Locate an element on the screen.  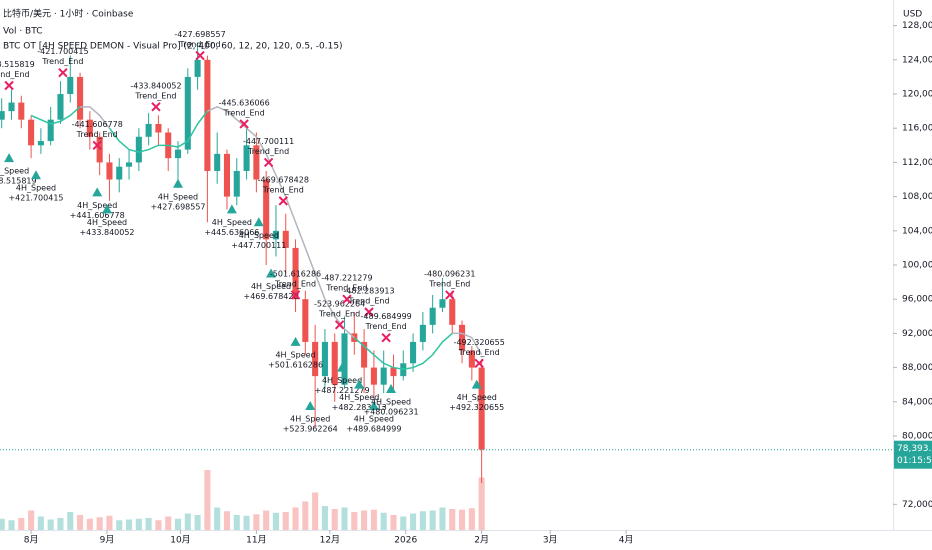
x-tick-label: 11月 is located at coordinates (256, 540).